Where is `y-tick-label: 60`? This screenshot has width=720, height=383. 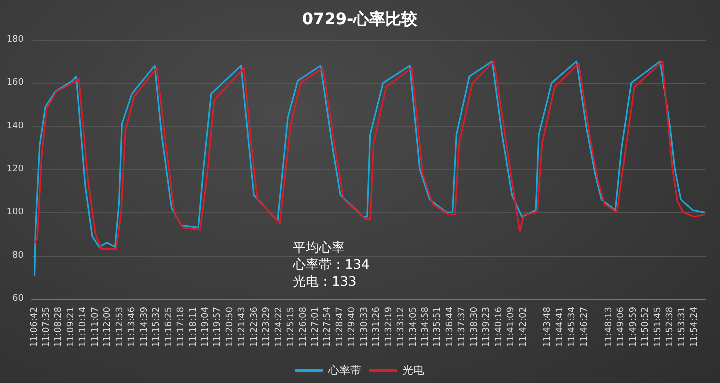
y-tick-label: 60 is located at coordinates (18, 299).